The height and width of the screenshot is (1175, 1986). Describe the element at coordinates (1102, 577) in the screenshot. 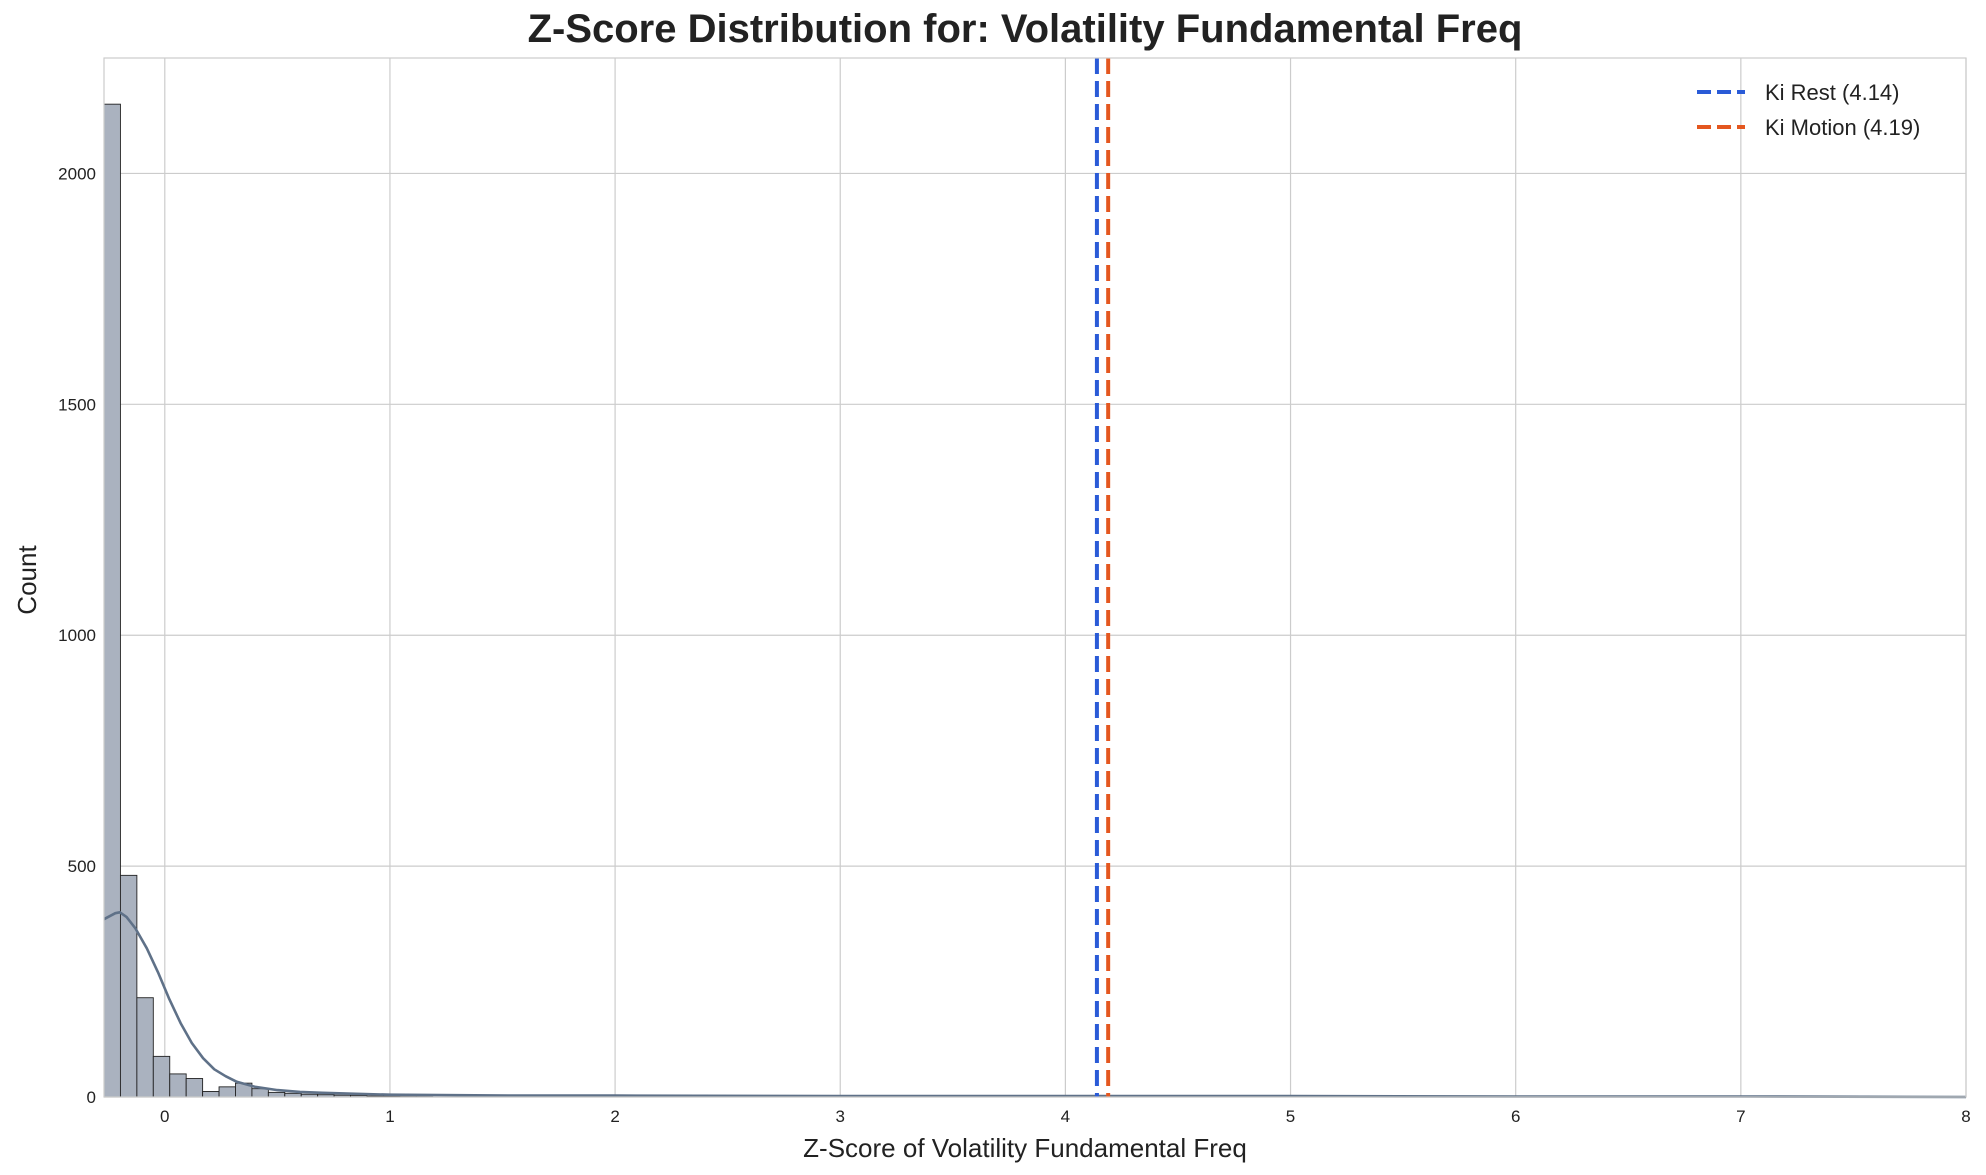

I see `reference-lines` at that location.